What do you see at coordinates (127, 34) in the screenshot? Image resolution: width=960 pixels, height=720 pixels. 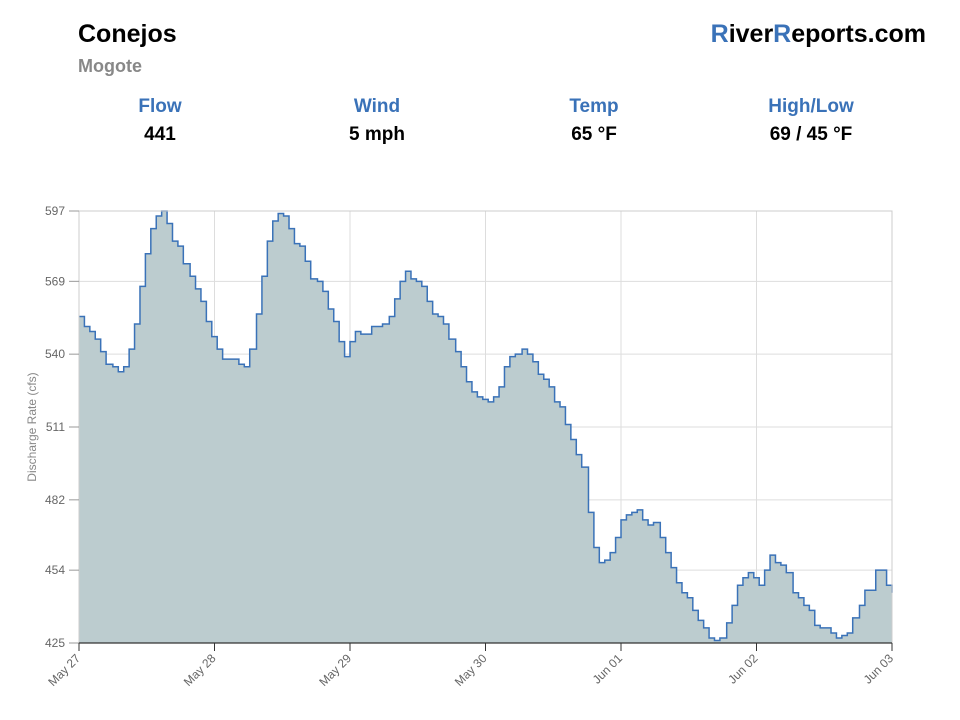 I see `river-title: Conejos` at bounding box center [127, 34].